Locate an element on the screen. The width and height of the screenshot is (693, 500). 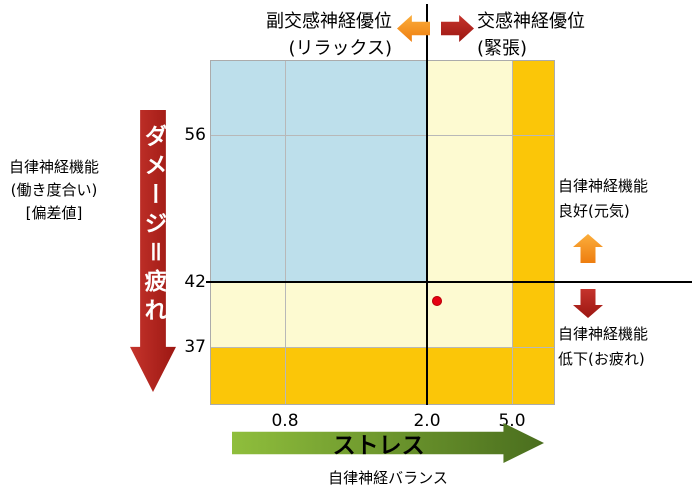
function-poor-down-arrow-icon is located at coordinates (588, 303).